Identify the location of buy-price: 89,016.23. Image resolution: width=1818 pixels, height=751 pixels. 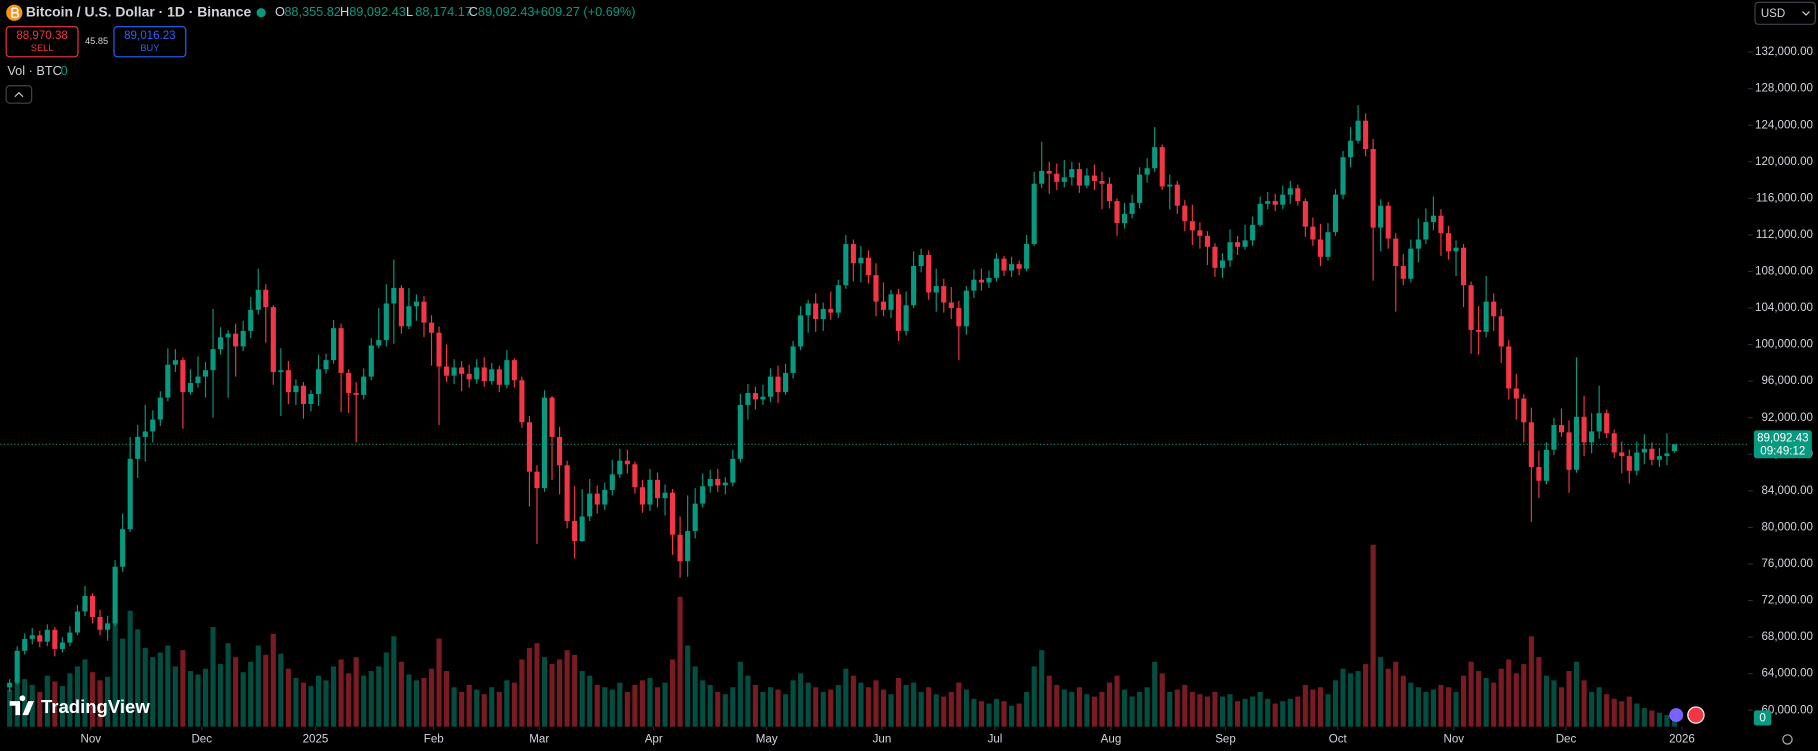
(150, 36).